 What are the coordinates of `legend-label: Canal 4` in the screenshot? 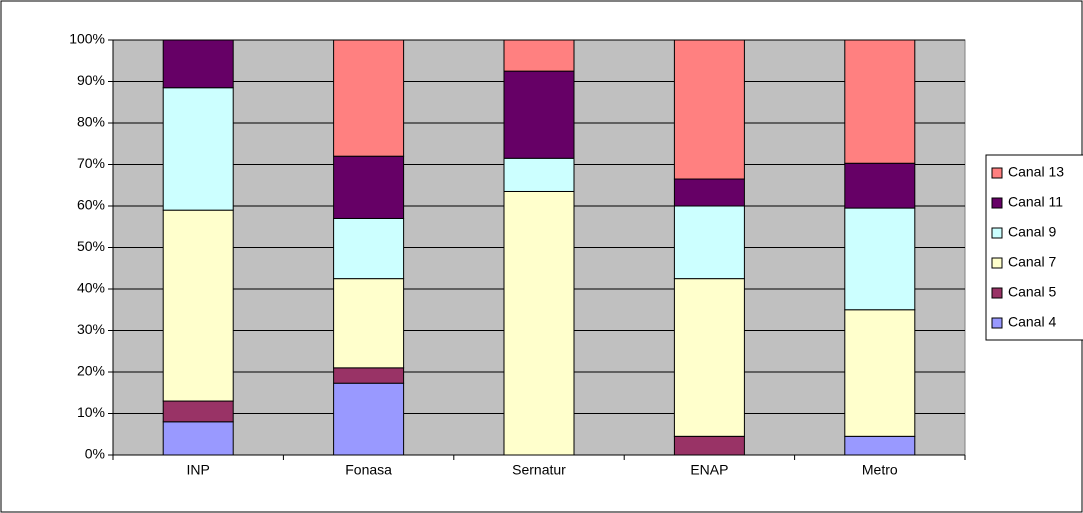 It's located at (1032, 322).